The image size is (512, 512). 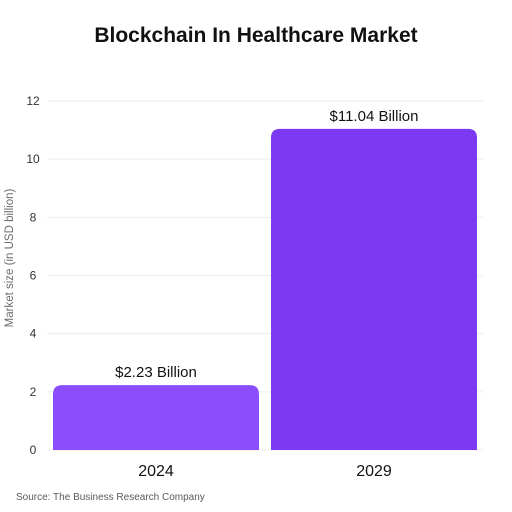 What do you see at coordinates (256, 35) in the screenshot?
I see `chart-title: Blockchain In Healthcare Market` at bounding box center [256, 35].